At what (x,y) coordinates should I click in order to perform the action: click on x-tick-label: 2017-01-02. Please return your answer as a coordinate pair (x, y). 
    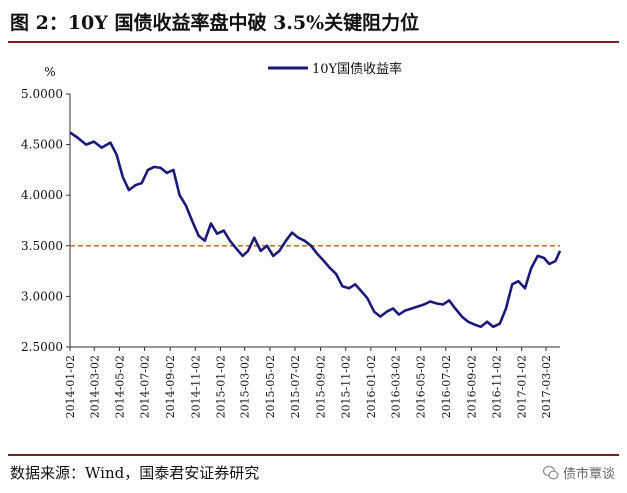
    Looking at the image, I should click on (522, 386).